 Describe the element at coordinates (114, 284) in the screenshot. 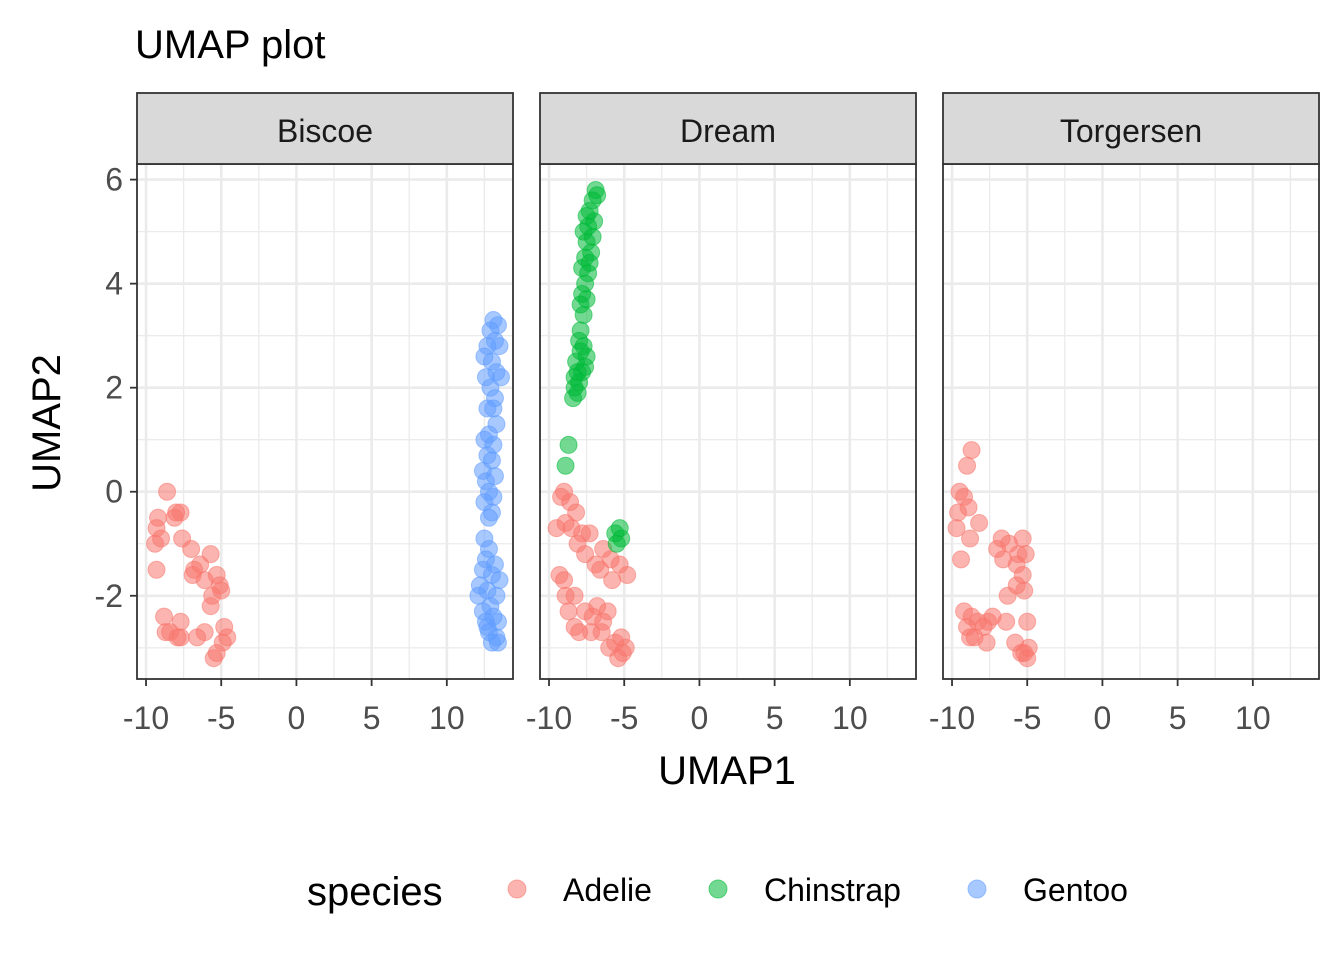

I see `y-tick-label: 4` at that location.